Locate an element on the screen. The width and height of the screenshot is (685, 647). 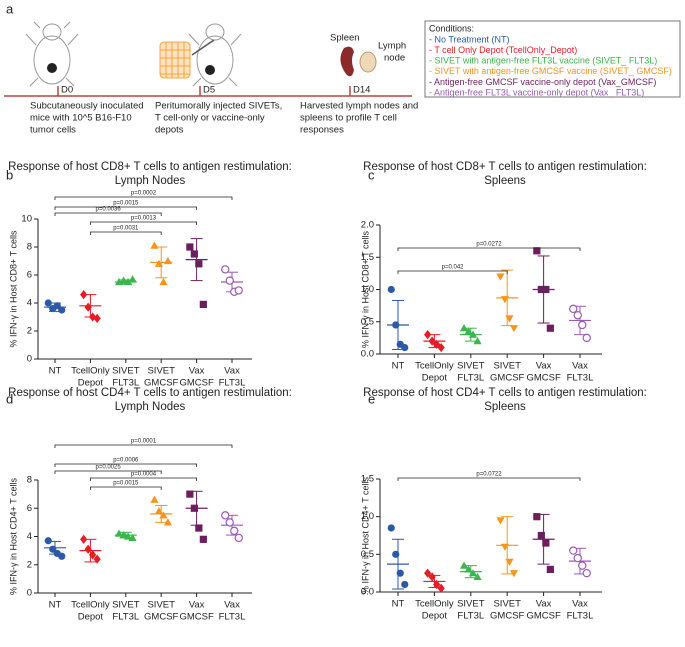
x-tick-label: FLT3L is located at coordinates (125, 383).